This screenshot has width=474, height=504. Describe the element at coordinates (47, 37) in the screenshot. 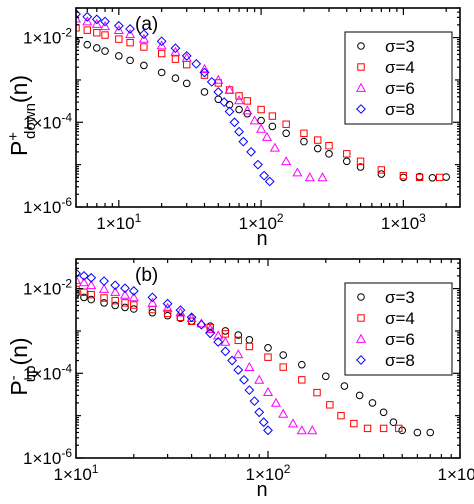

I see `y-tick-label: 1×10⁻²` at that location.